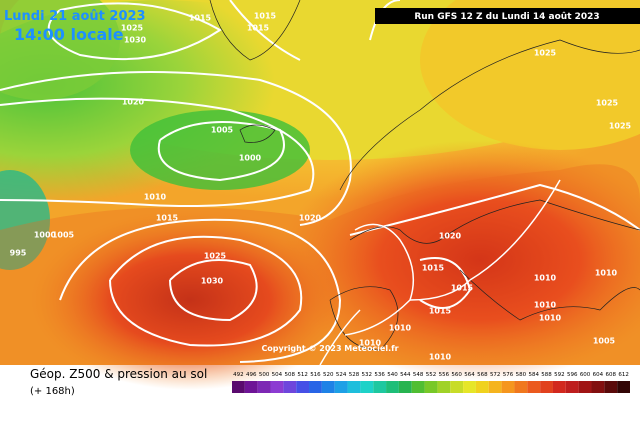 This screenshot has width=640, height=427. What do you see at coordinates (456, 375) in the screenshot?
I see `colorbar-label: 560` at bounding box center [456, 375].